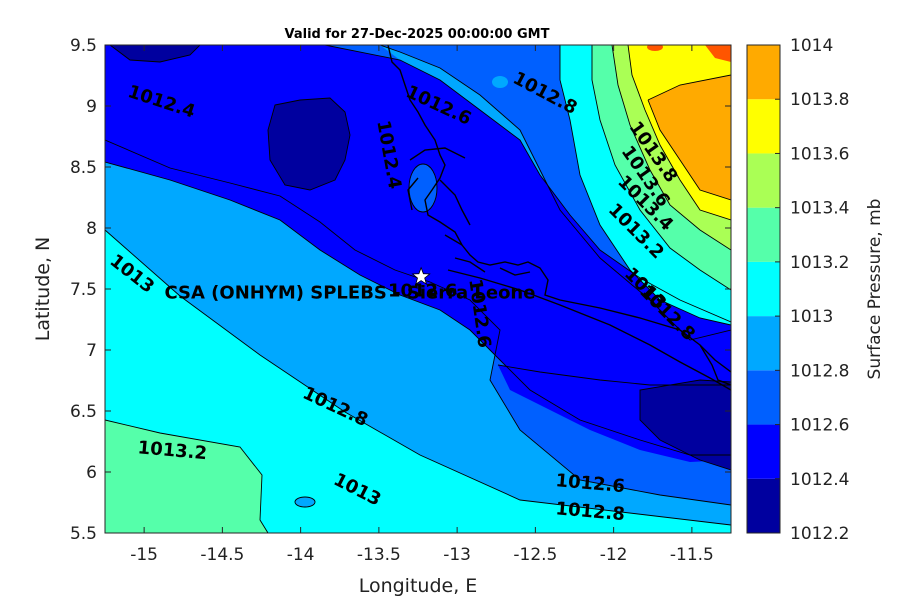 This screenshot has width=900, height=600. I want to click on contour-line-low-west, so click(309, 144).